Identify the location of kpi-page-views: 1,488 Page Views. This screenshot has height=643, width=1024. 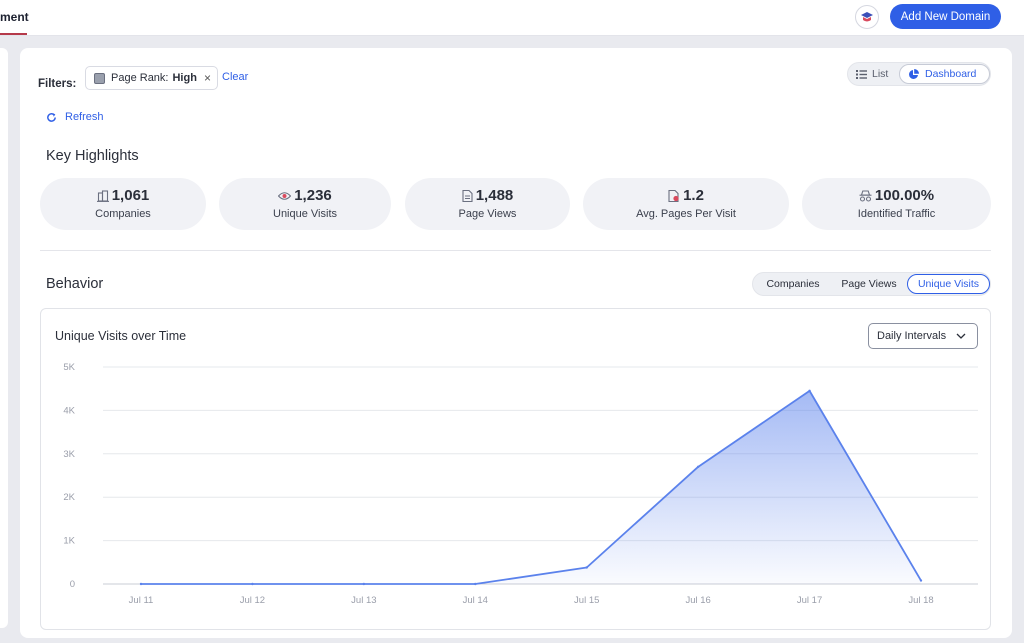
(487, 204).